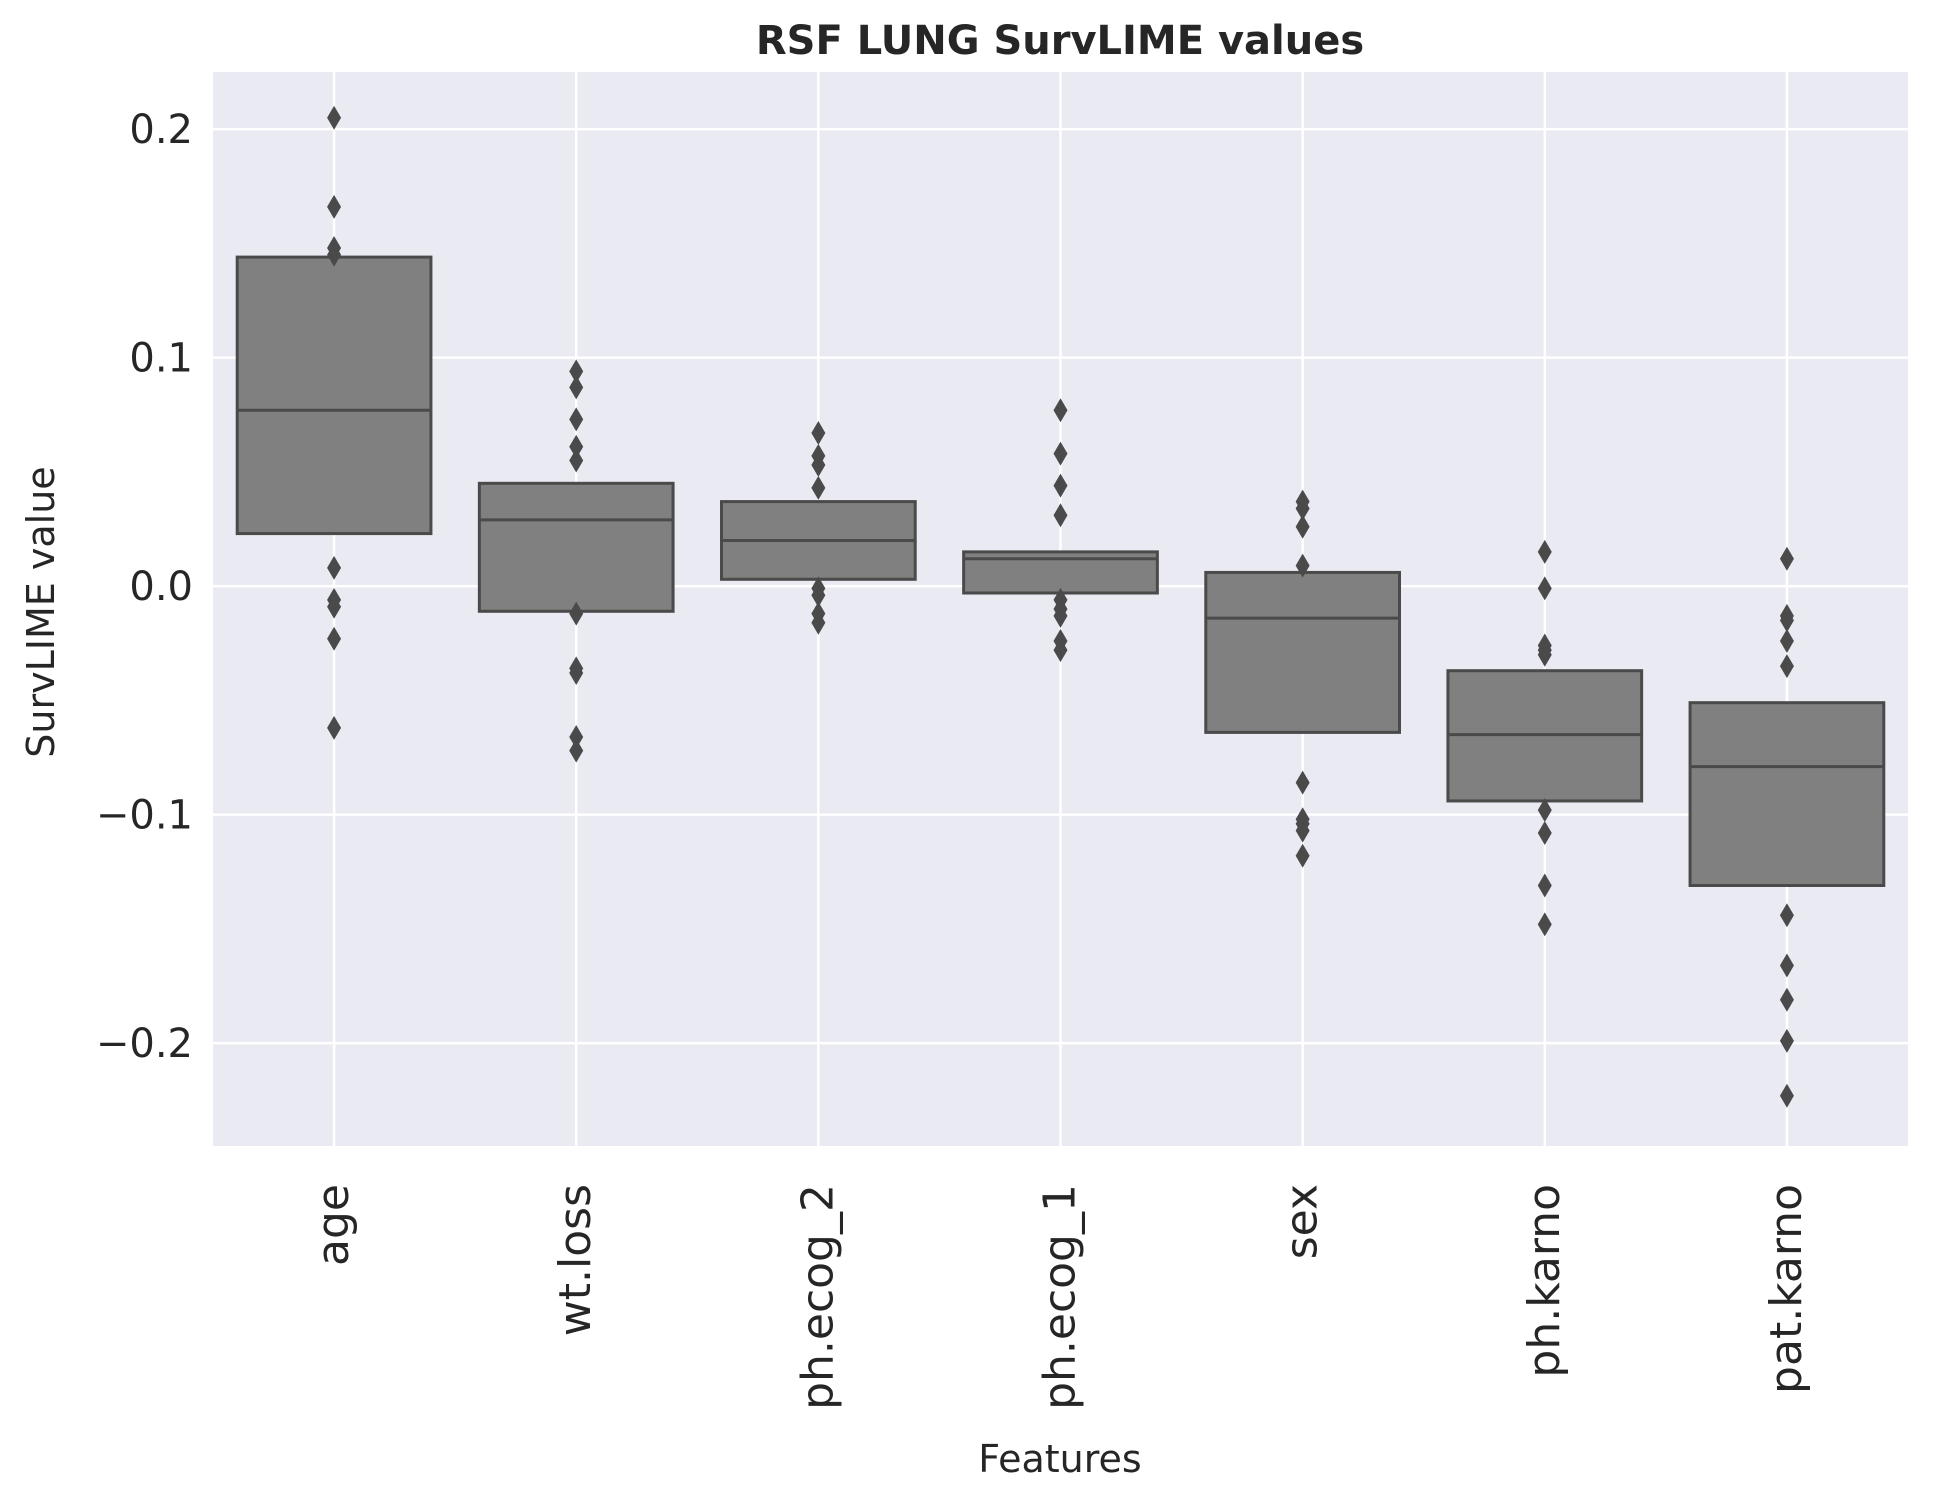 Image resolution: width=1933 pixels, height=1505 pixels. I want to click on box-sex, so click(1303, 652).